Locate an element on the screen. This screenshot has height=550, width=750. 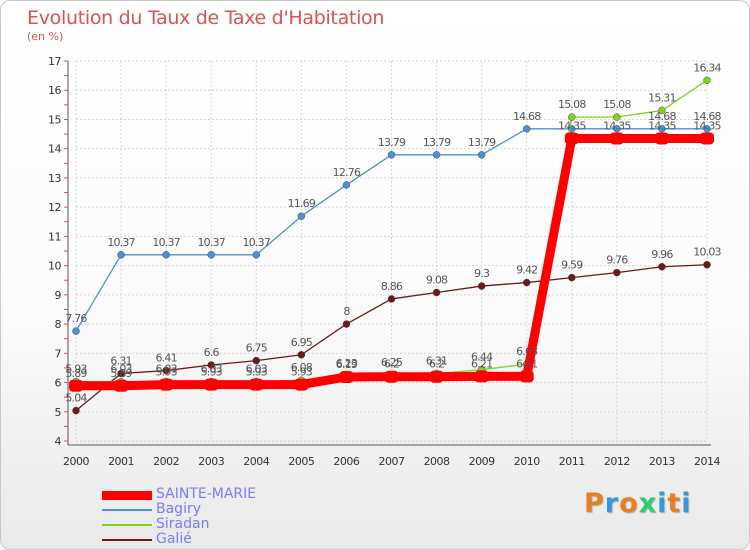
proxiti-logo: Proxiti is located at coordinates (638, 503).